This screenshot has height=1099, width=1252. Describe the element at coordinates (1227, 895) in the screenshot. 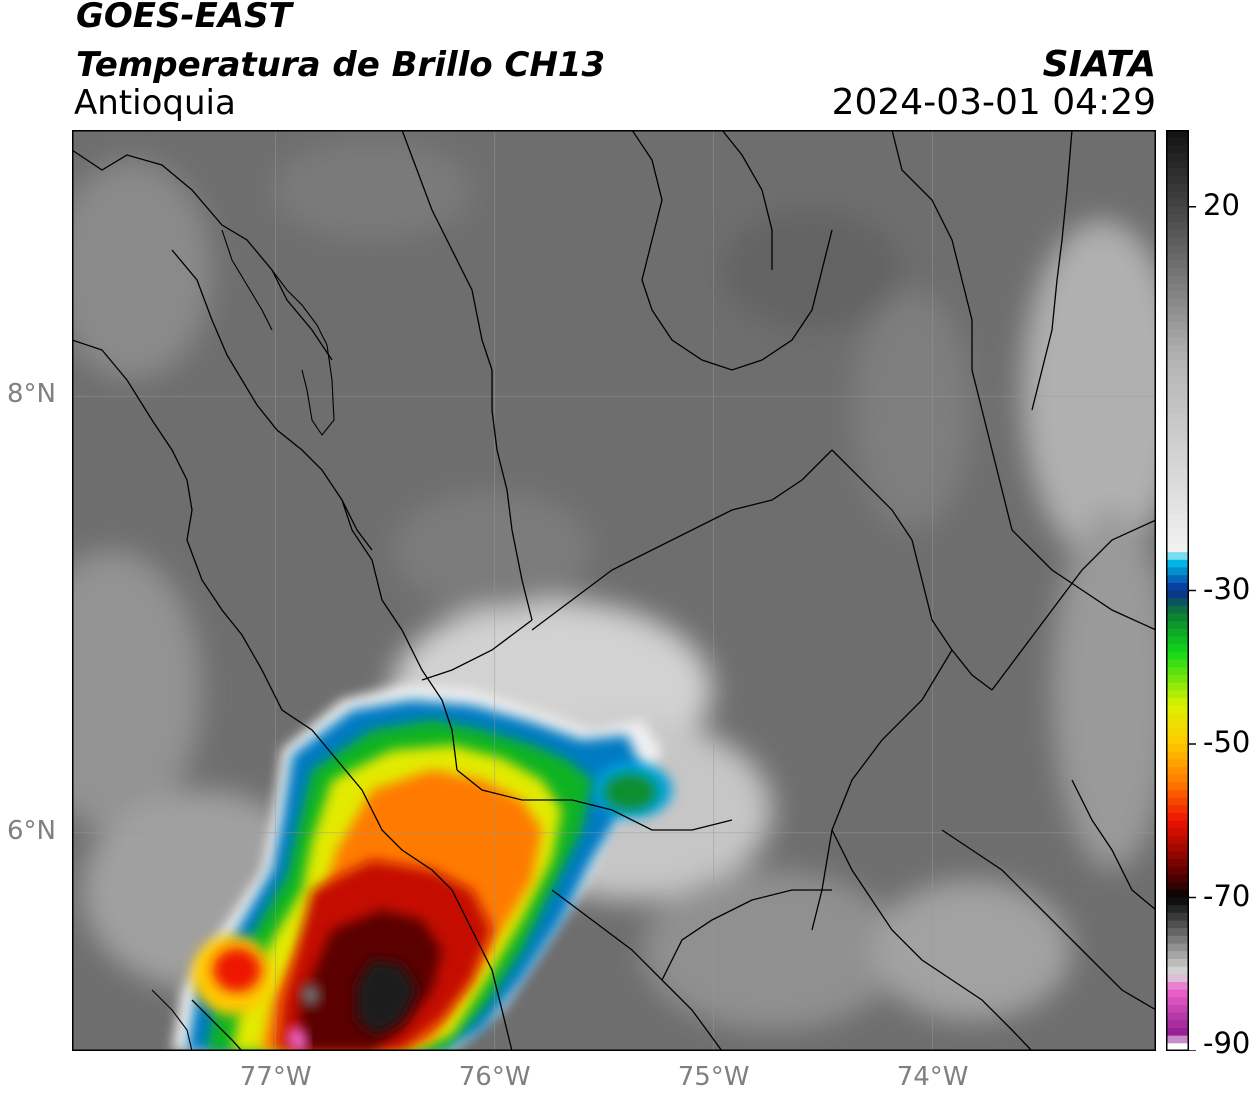

I see `colorbar-tick-label: -70` at that location.